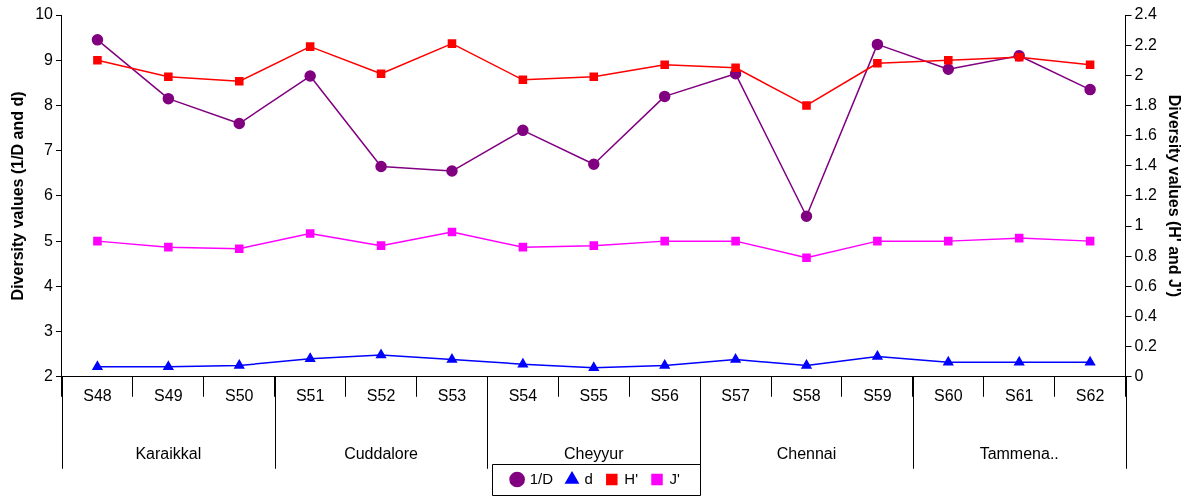 This screenshot has width=1197, height=497. What do you see at coordinates (1145, 255) in the screenshot?
I see `y2-tick-label: 0.8` at bounding box center [1145, 255].